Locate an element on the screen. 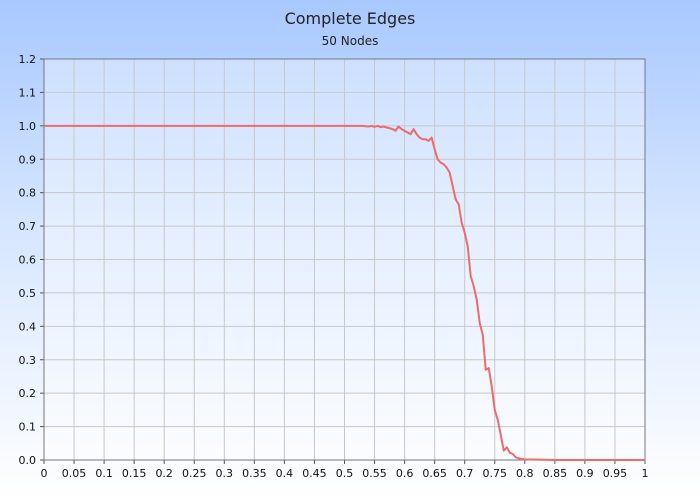 This screenshot has height=500, width=700. x-tick-label: 0.55 is located at coordinates (374, 473).